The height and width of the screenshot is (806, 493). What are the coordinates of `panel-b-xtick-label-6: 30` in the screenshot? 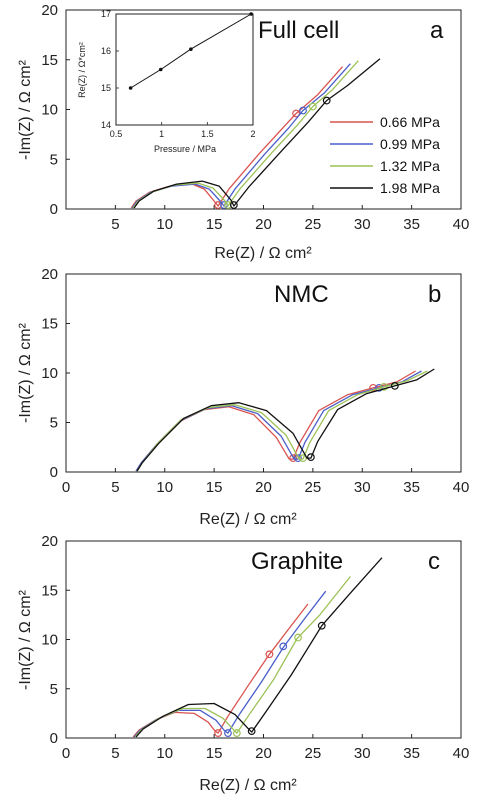 It's located at (362, 487).